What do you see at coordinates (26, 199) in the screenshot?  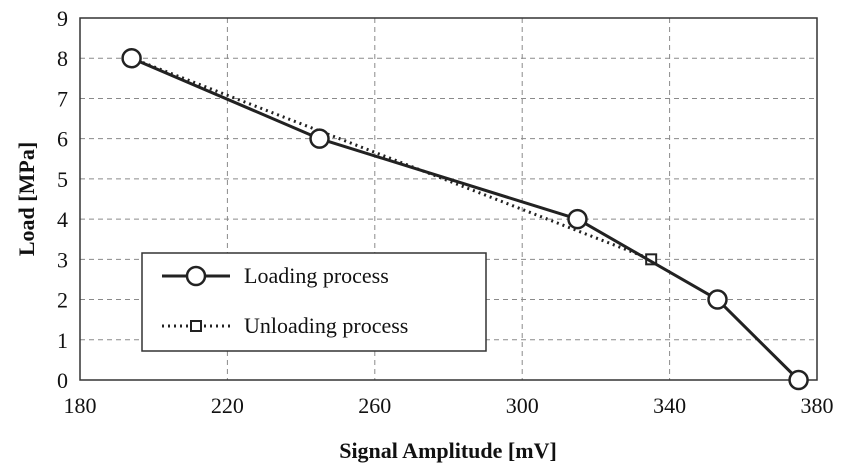 I see `y-axis-title: Load [MPa]` at bounding box center [26, 199].